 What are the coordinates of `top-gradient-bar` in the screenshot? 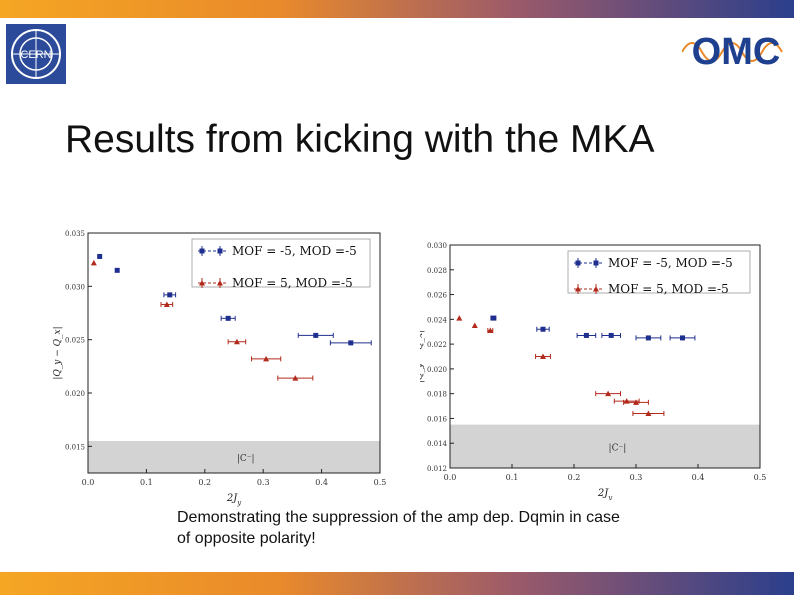 It's located at (397, 9).